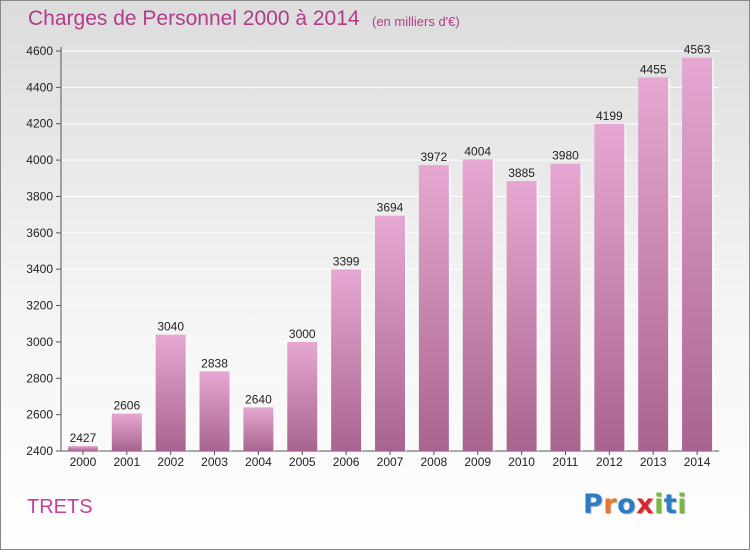  I want to click on proxiti-logo: Proxiti, so click(635, 504).